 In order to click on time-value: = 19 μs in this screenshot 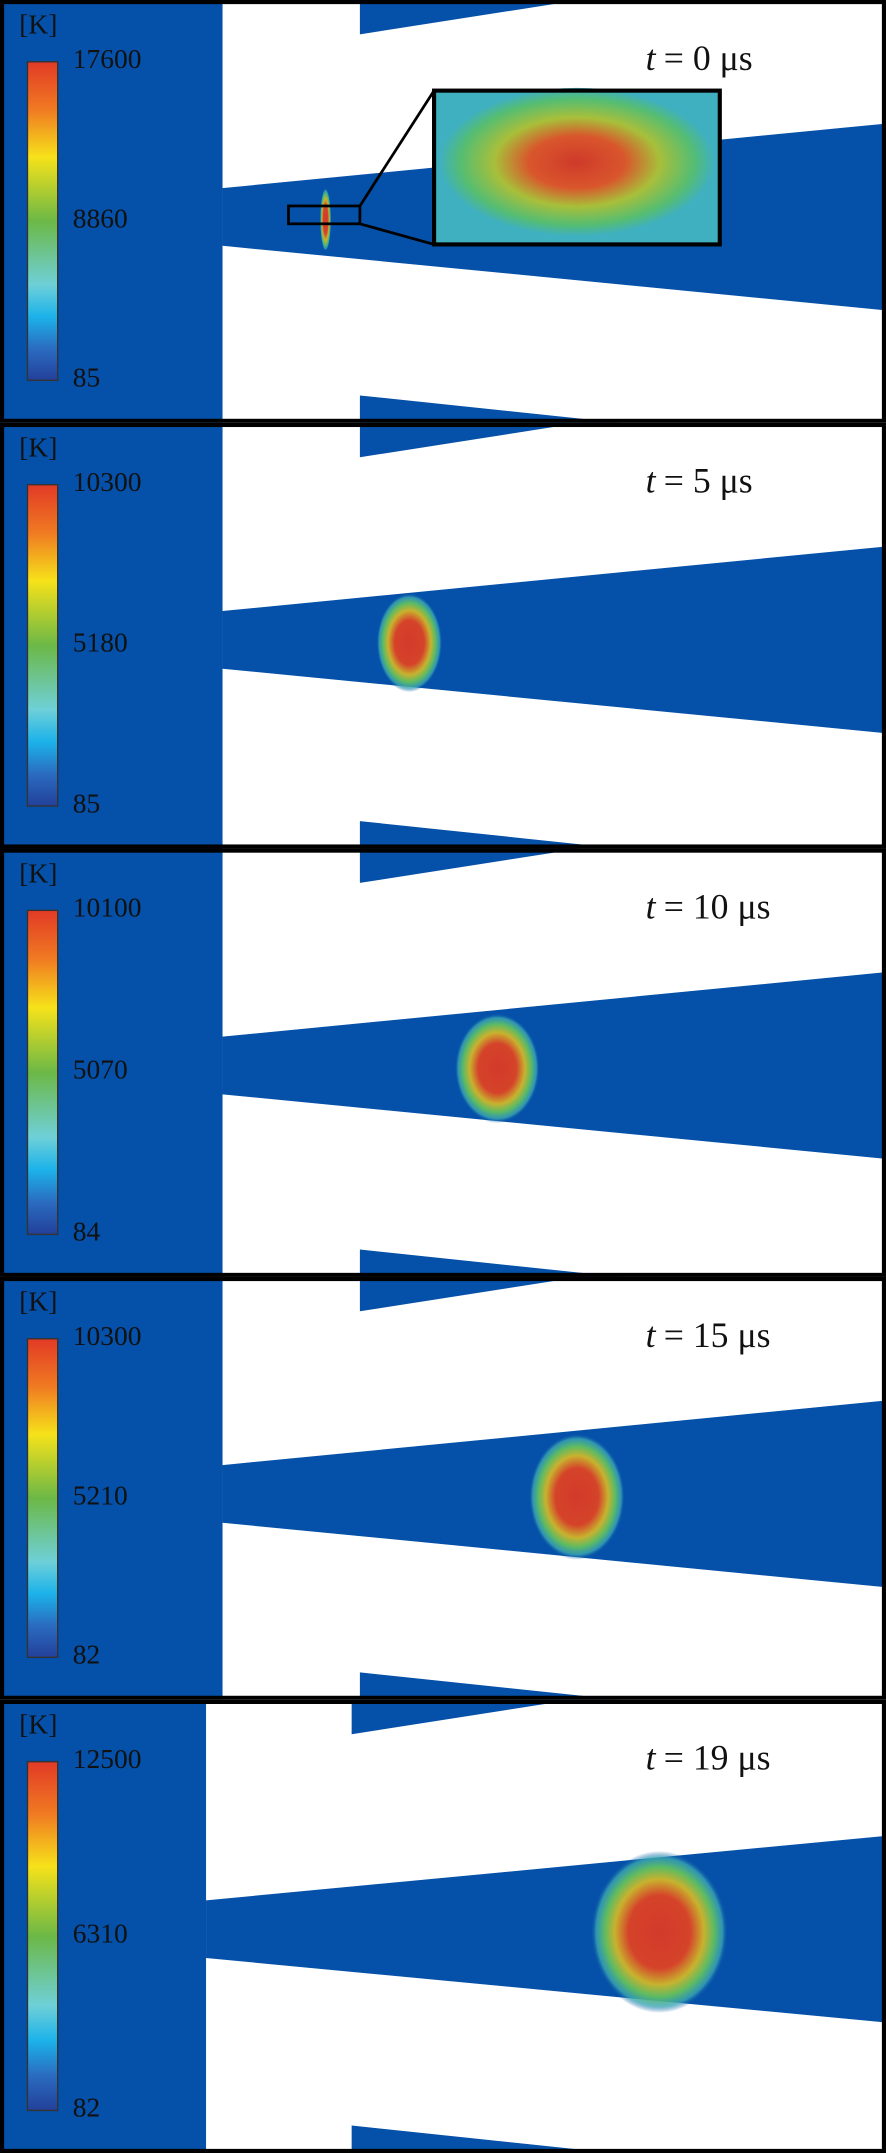, I will do `click(717, 1758)`.